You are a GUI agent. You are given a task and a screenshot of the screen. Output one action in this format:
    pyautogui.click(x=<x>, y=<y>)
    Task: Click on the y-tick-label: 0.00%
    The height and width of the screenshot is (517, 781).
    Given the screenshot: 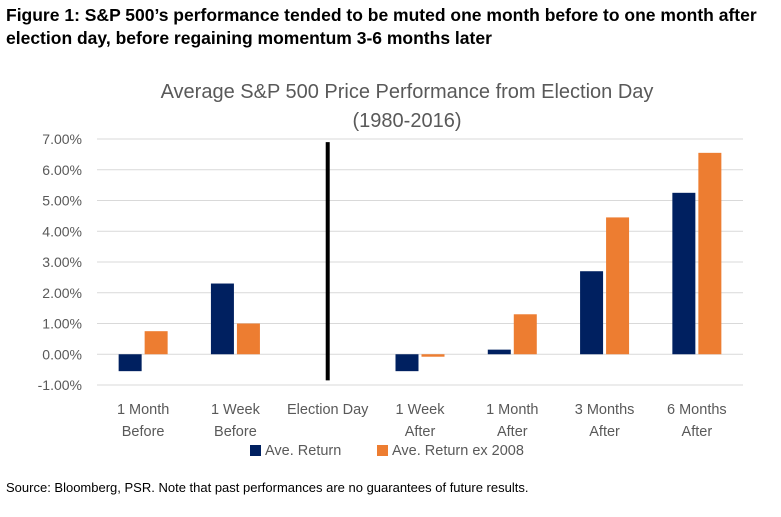 What is the action you would take?
    pyautogui.click(x=62, y=354)
    